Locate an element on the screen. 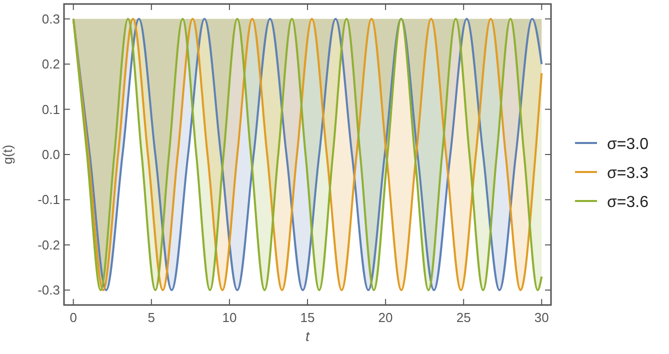  x-axis-title: t is located at coordinates (308, 336).